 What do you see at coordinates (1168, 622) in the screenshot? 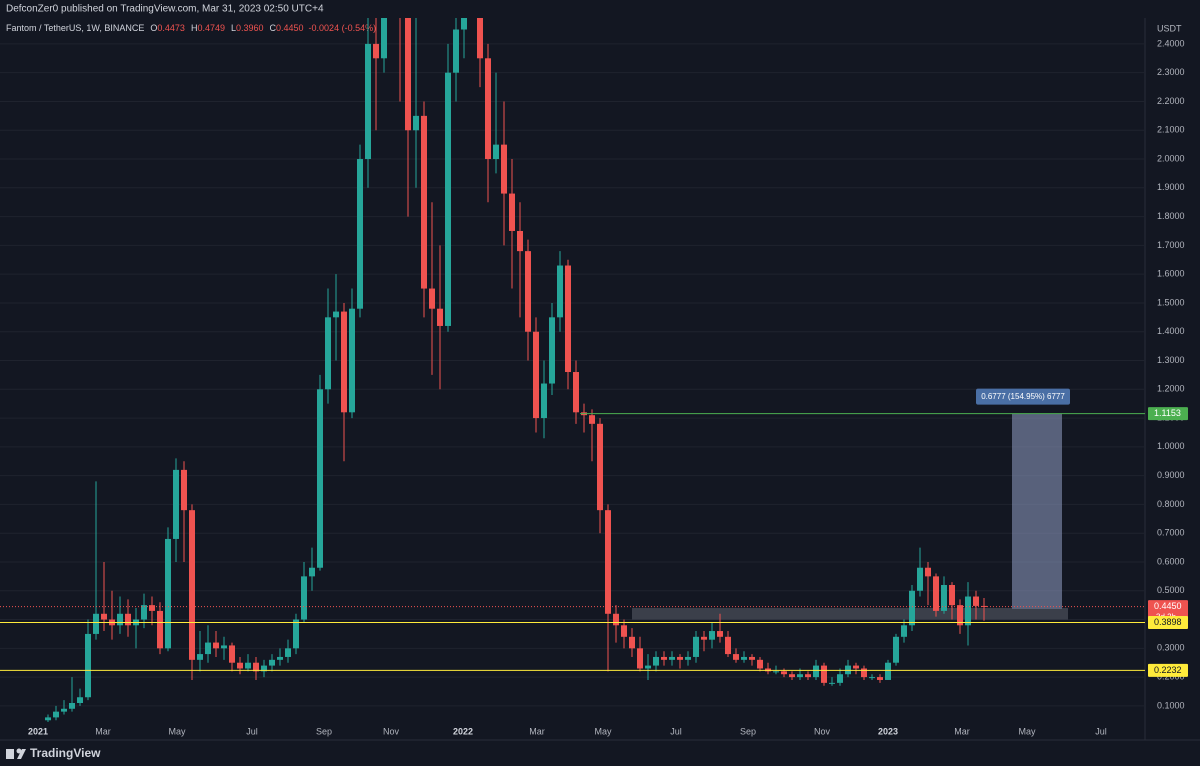
I see `level-label: 0.3898` at bounding box center [1168, 622].